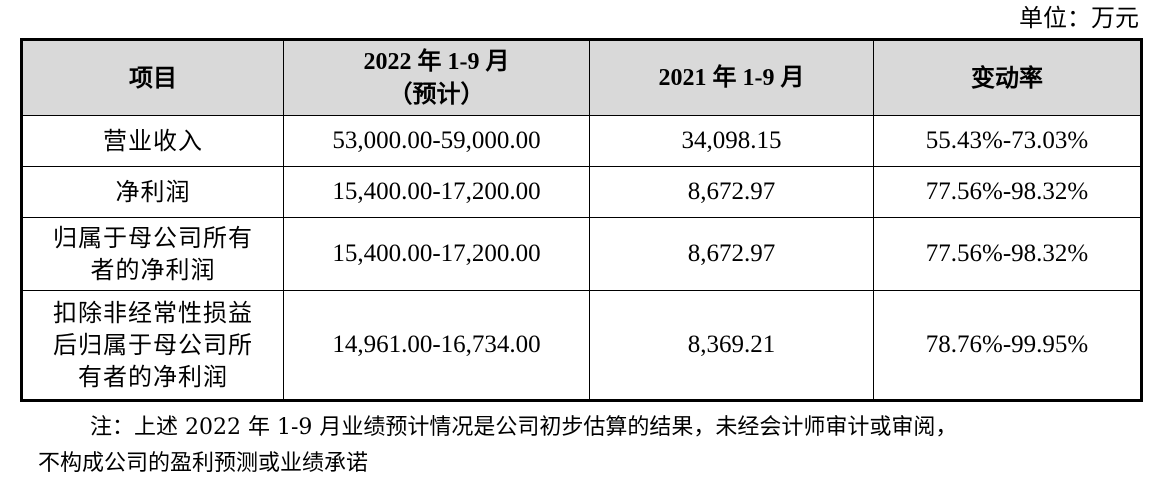 The image size is (1165, 499). I want to click on header-2022: 2022 年 1-9 月 （预计）, so click(436, 77).